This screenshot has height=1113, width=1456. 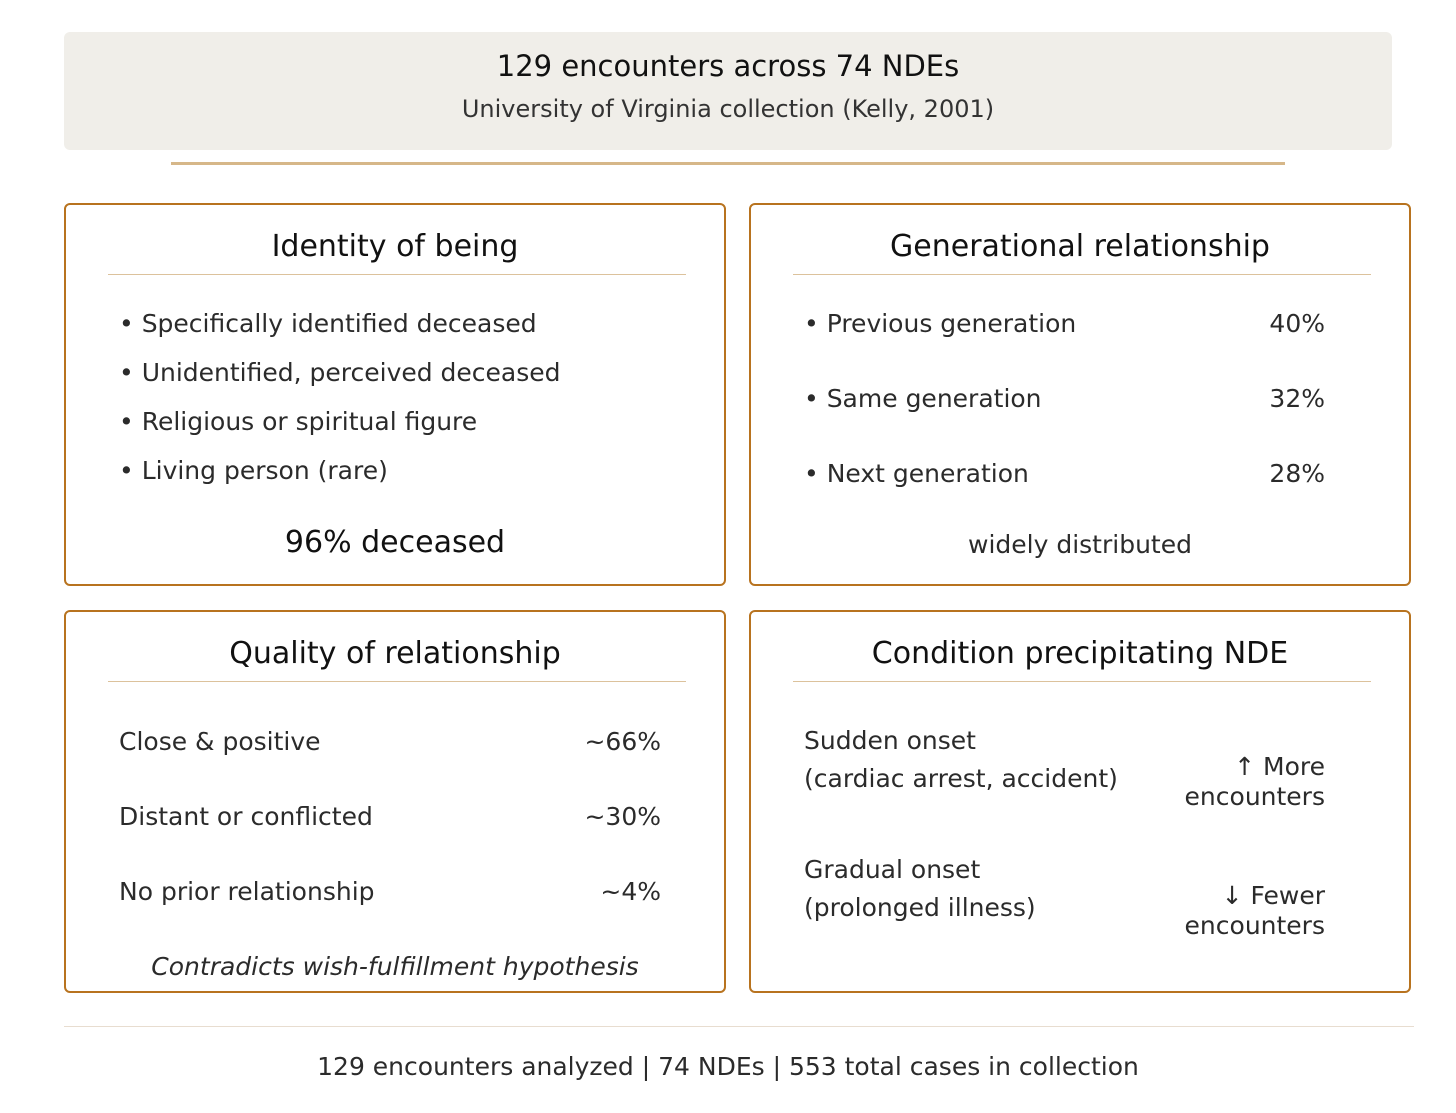 What do you see at coordinates (892, 869) in the screenshot?
I see `onset-name: Gradual onset` at bounding box center [892, 869].